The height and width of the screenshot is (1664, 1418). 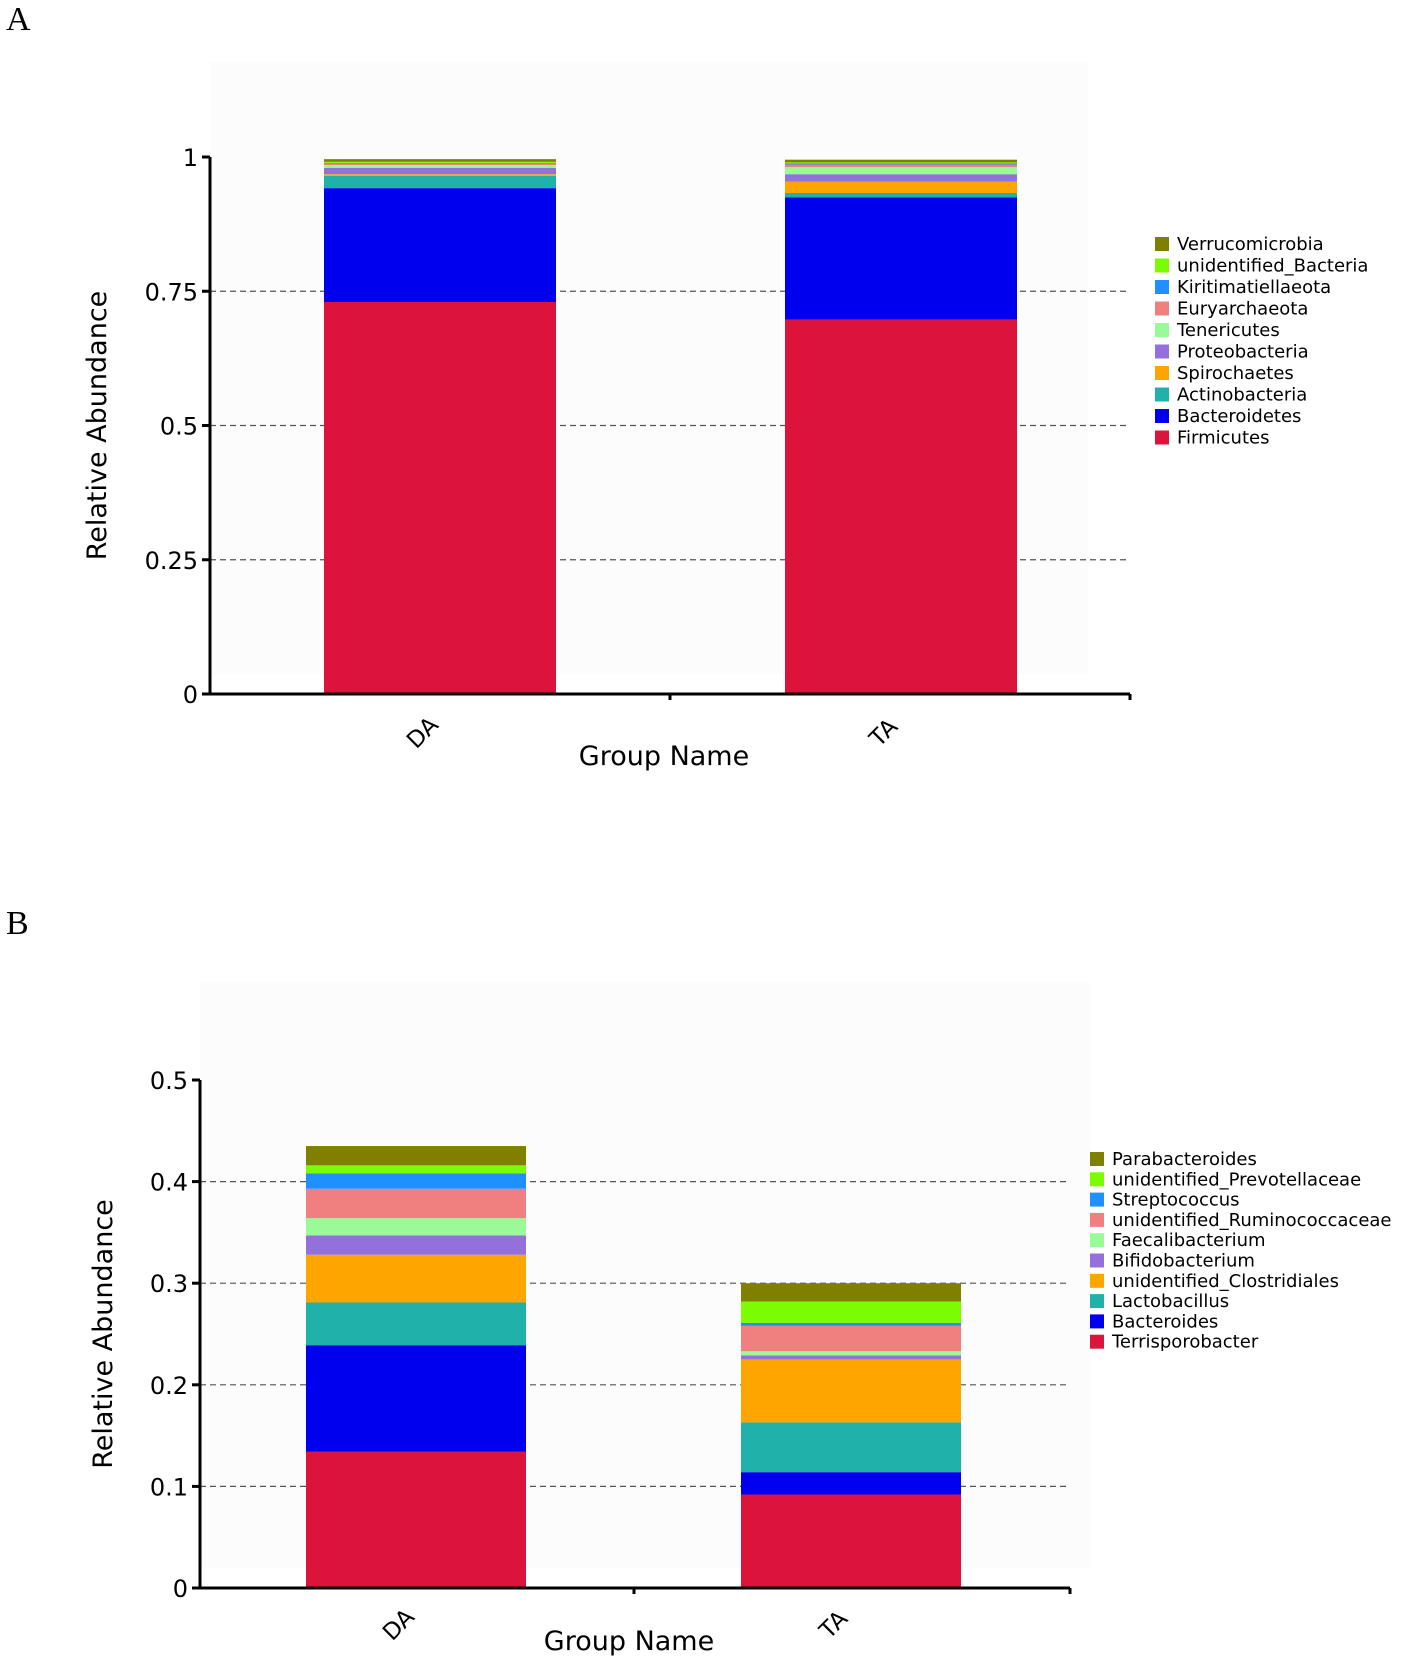 I want to click on legend-label: unidentified_Clostridiales, so click(x=1225, y=1281).